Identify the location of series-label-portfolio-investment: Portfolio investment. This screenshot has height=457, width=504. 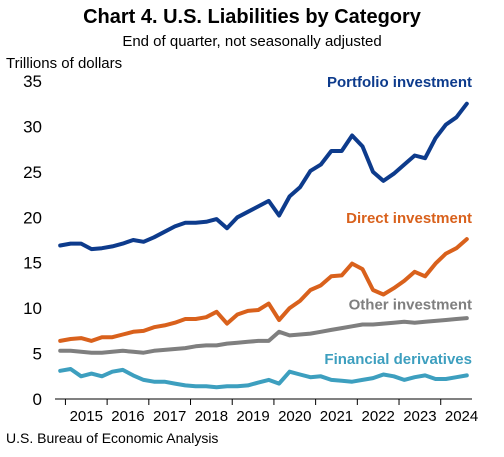
(399, 82).